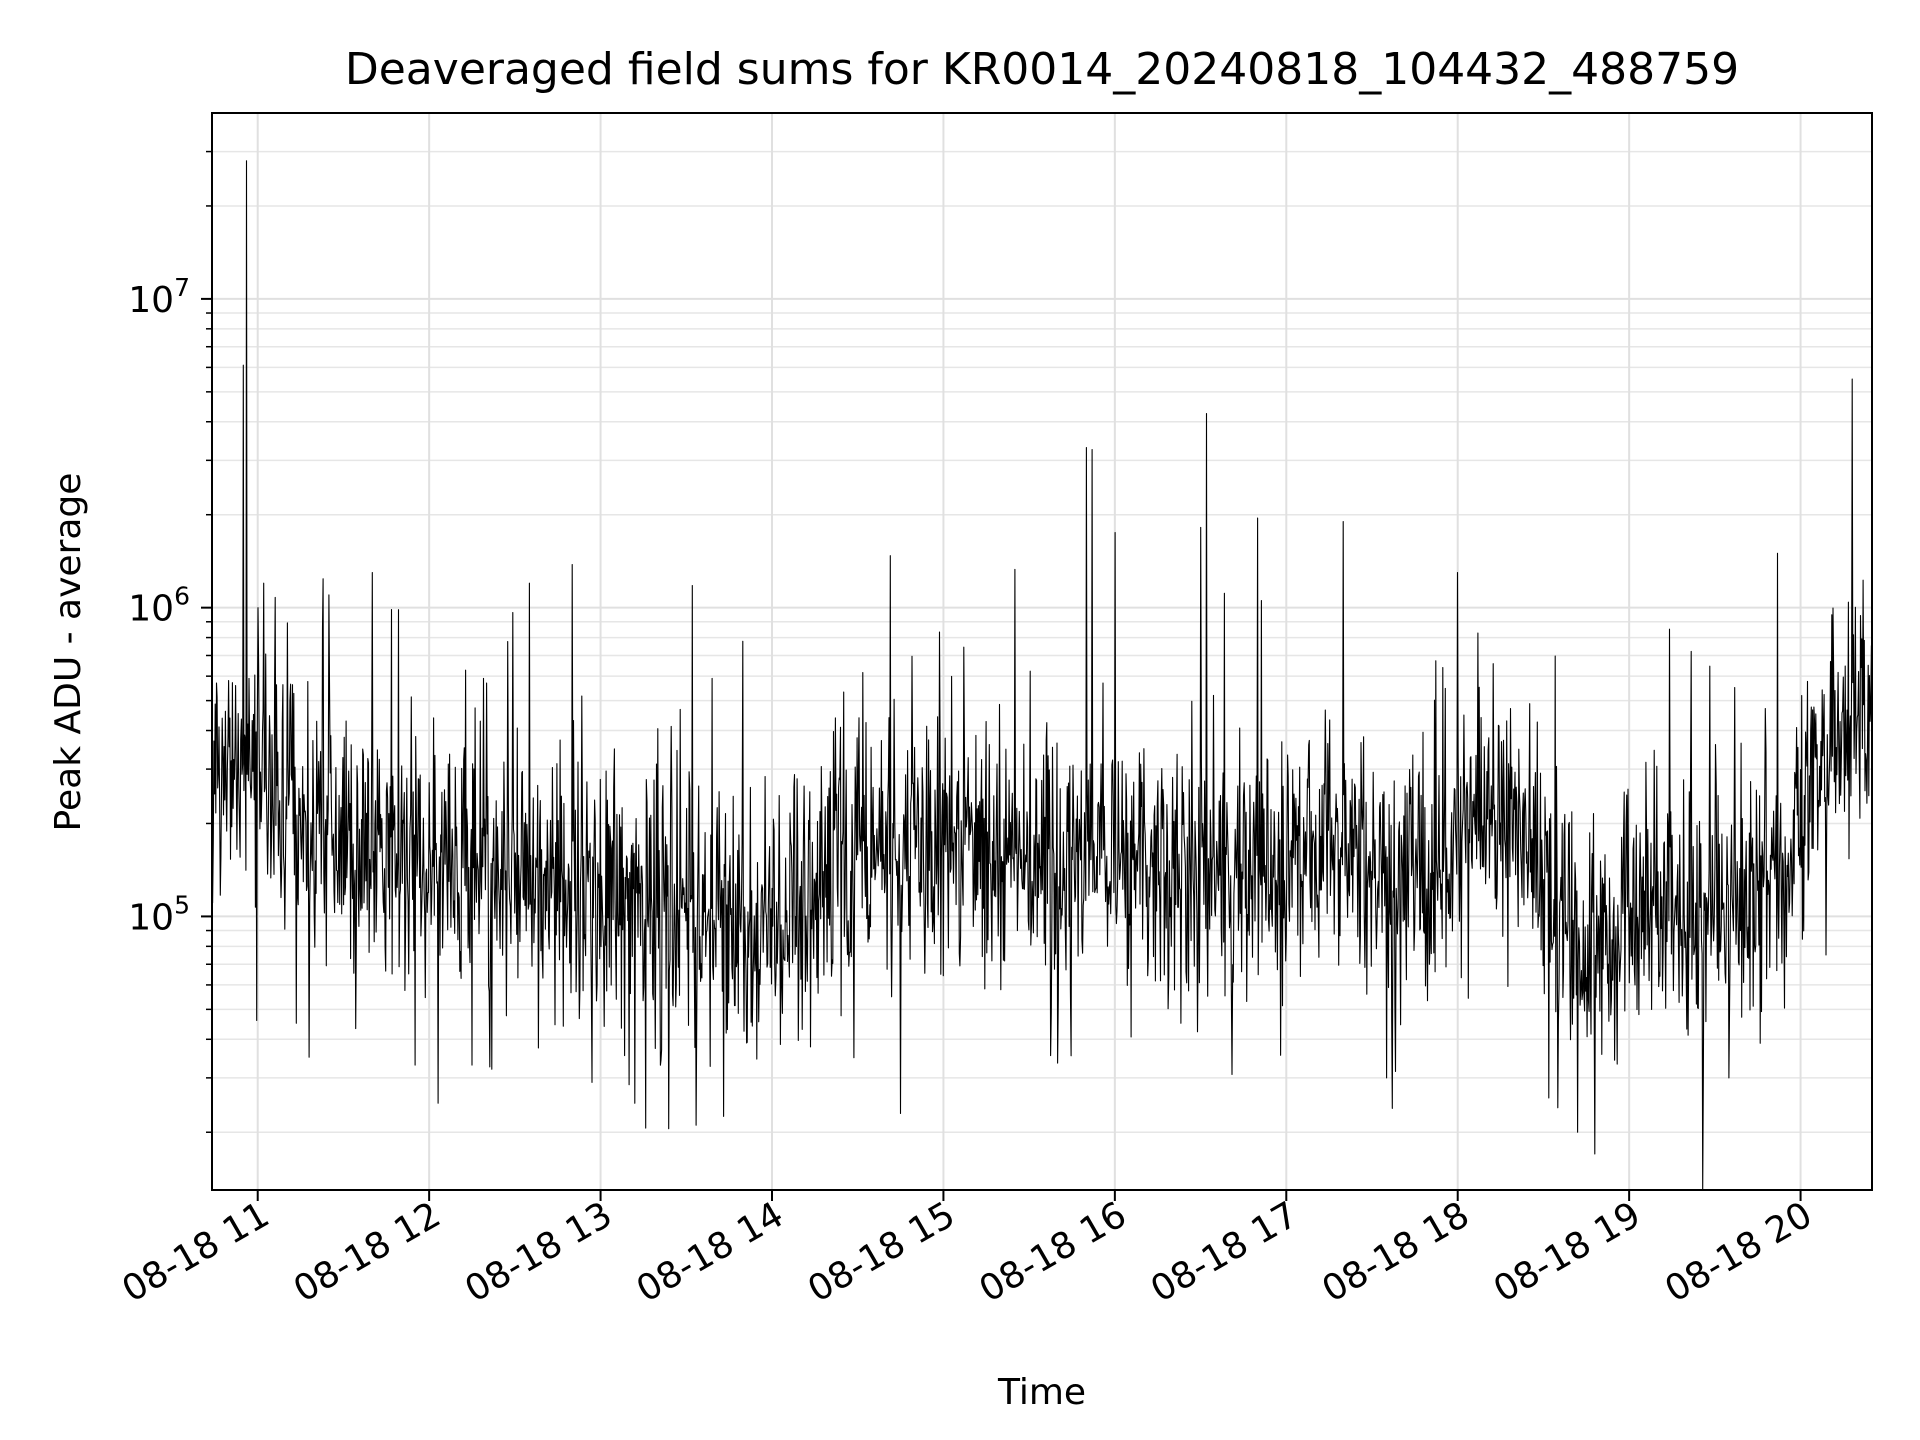 The height and width of the screenshot is (1440, 1920). What do you see at coordinates (159, 297) in the screenshot?
I see `y-tick-label: 10⁷` at bounding box center [159, 297].